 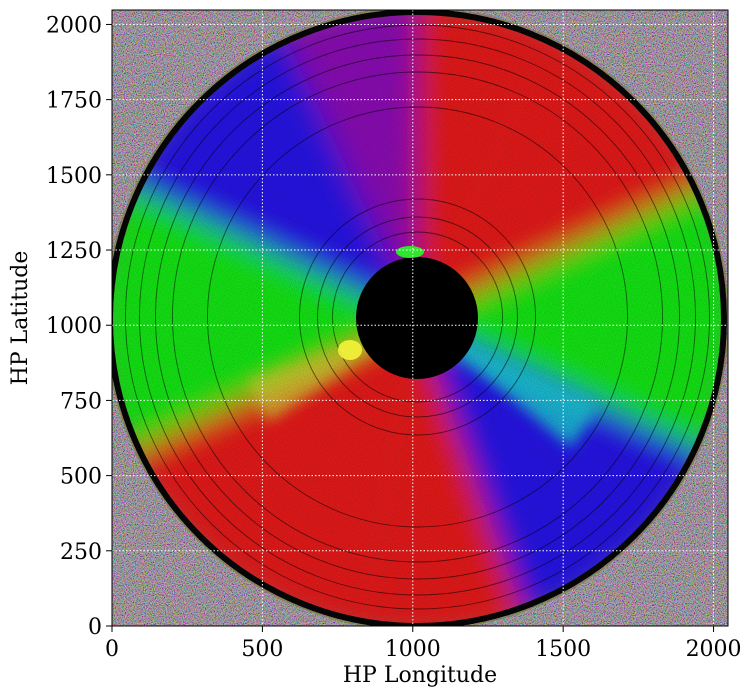 What do you see at coordinates (410, 252) in the screenshot?
I see `green-patch-top` at bounding box center [410, 252].